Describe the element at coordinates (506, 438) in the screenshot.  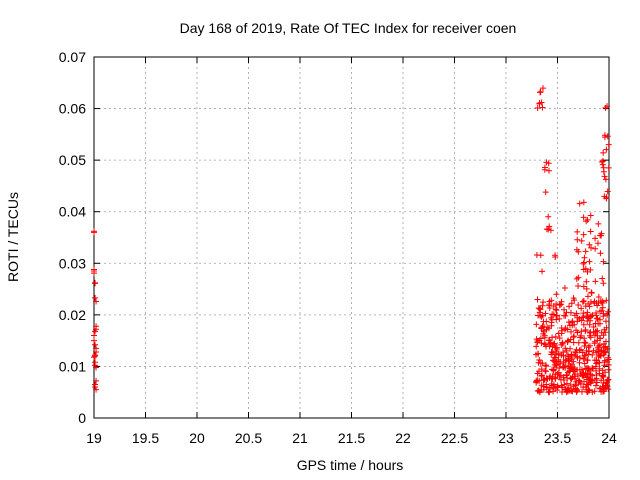
I see `x-tick-label: 23` at that location.